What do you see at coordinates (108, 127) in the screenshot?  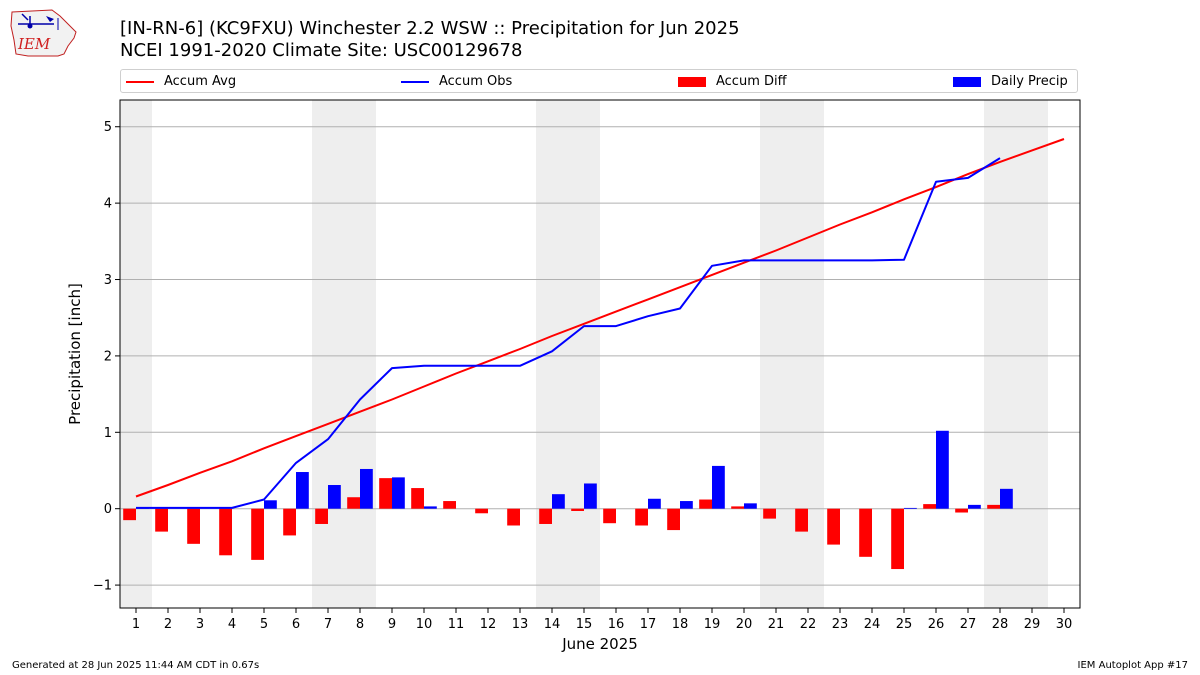 I see `y-tick-label: 5` at bounding box center [108, 127].